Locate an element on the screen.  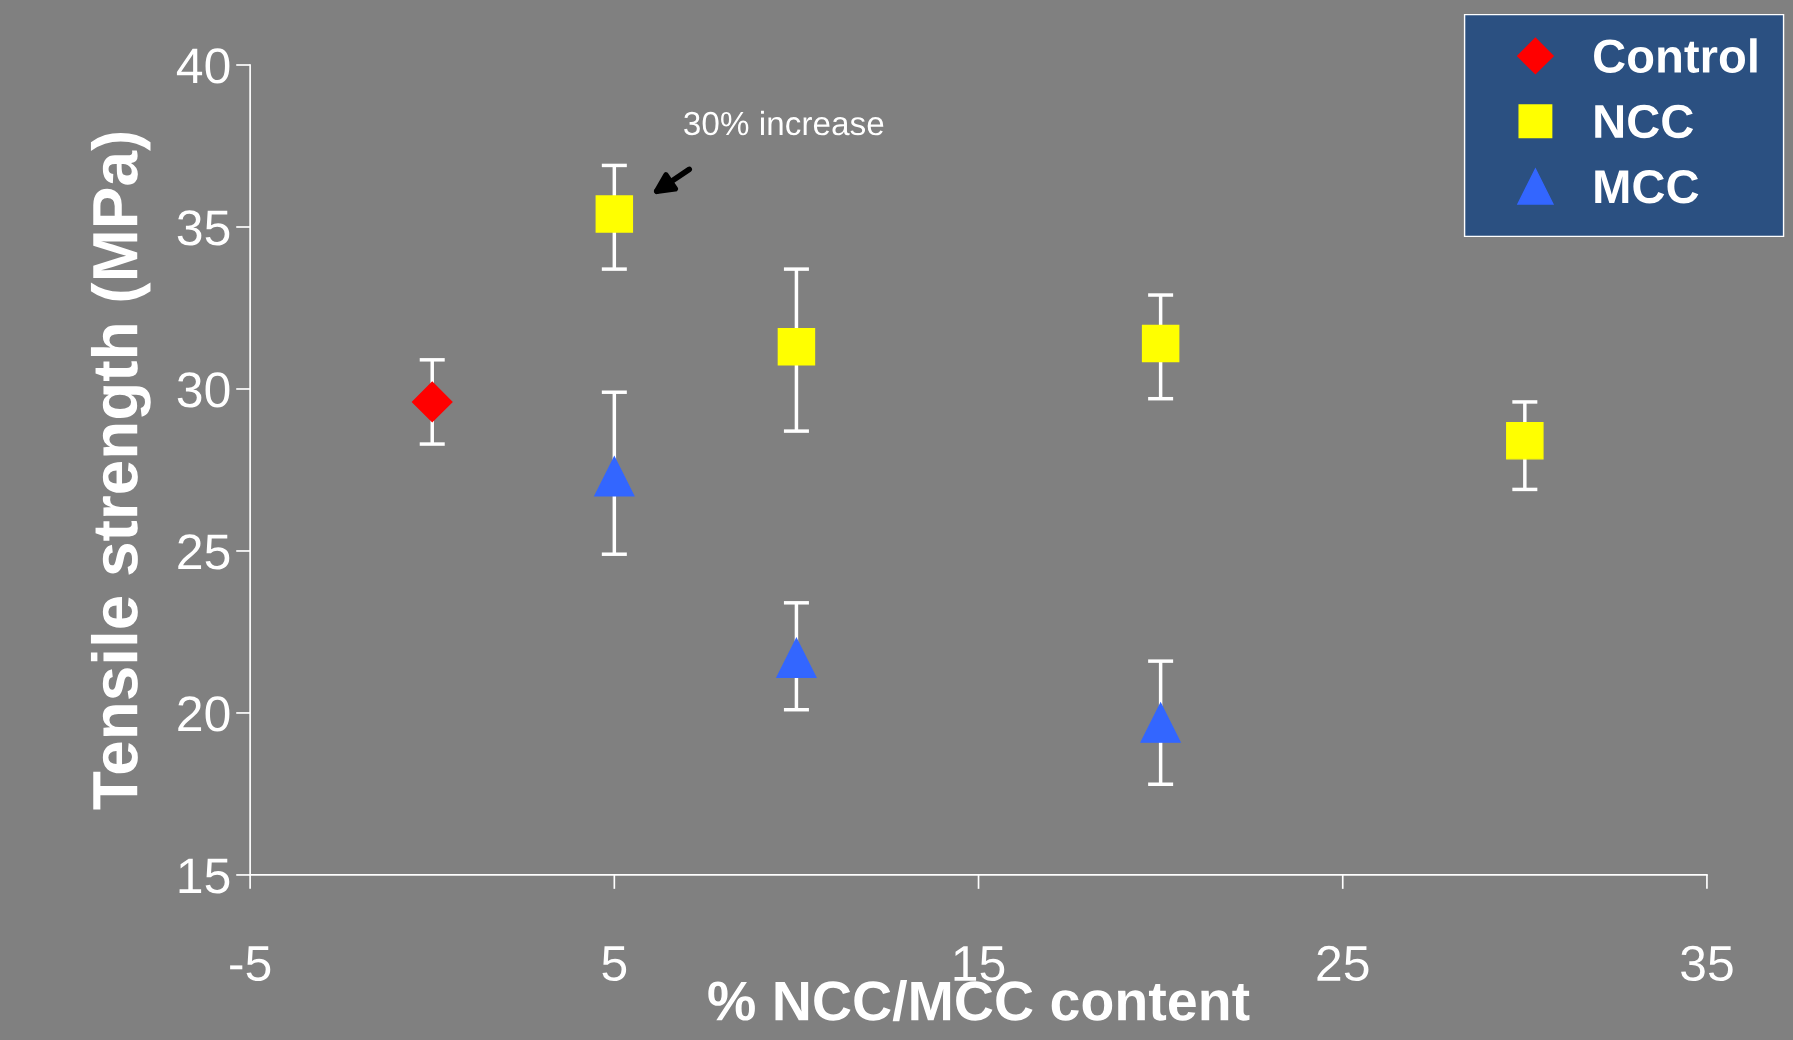
y-tick-label: 35 is located at coordinates (203, 228).